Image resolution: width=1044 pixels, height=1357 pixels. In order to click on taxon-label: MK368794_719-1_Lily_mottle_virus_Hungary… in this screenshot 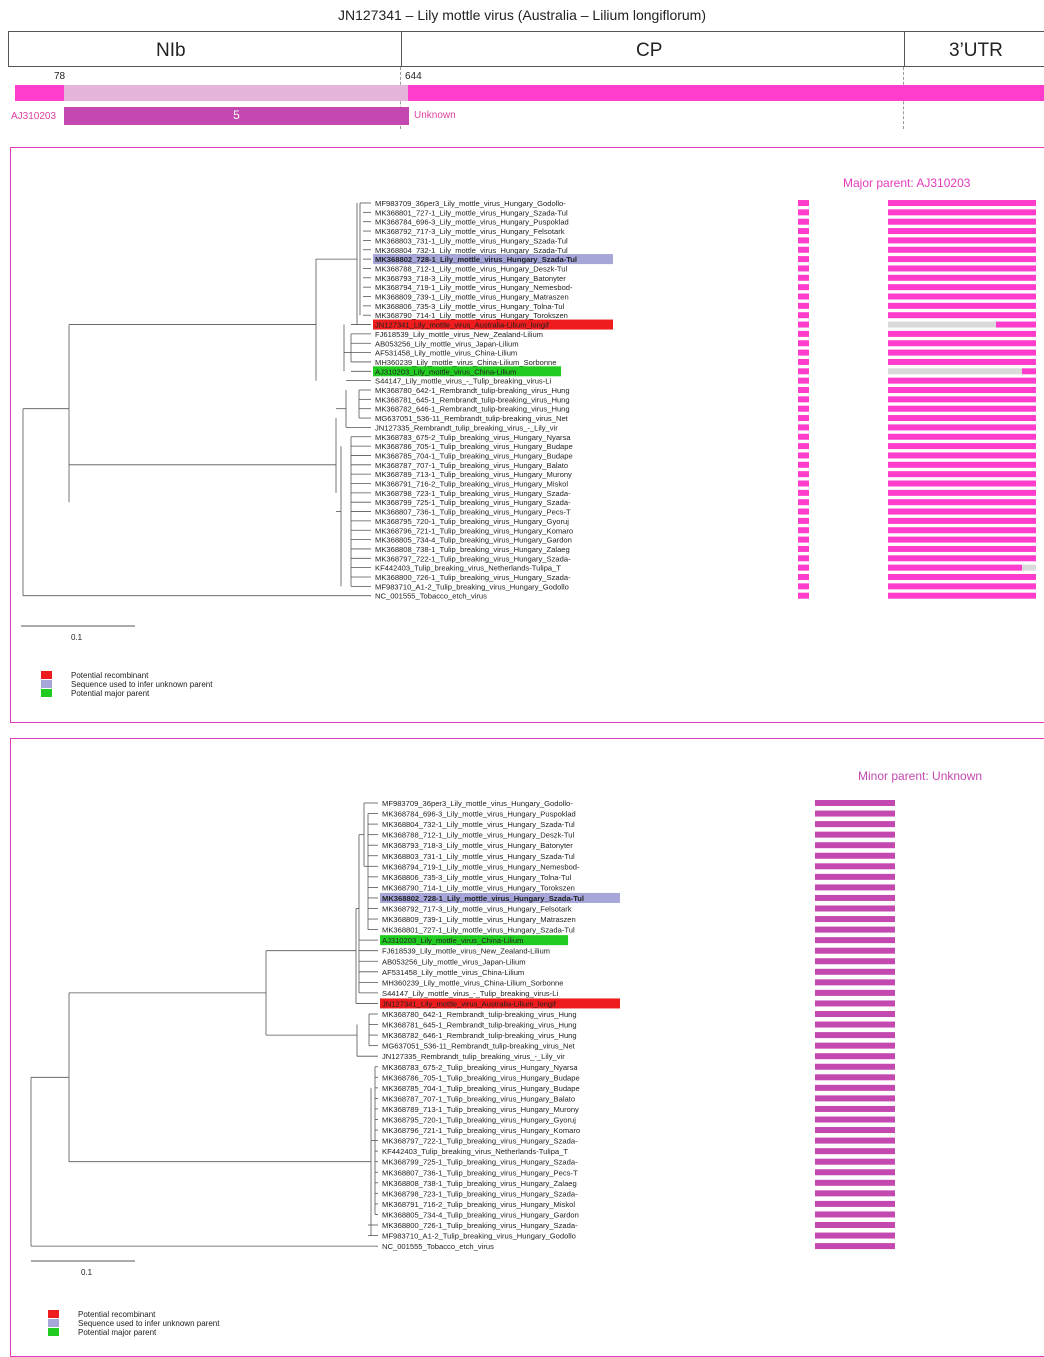, I will do `click(474, 287)`.